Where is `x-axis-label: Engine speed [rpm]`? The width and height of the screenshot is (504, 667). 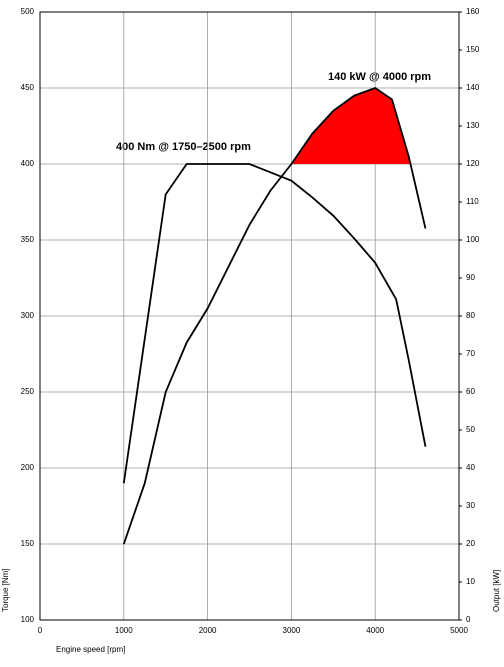 x-axis-label: Engine speed [rpm] is located at coordinates (90, 649).